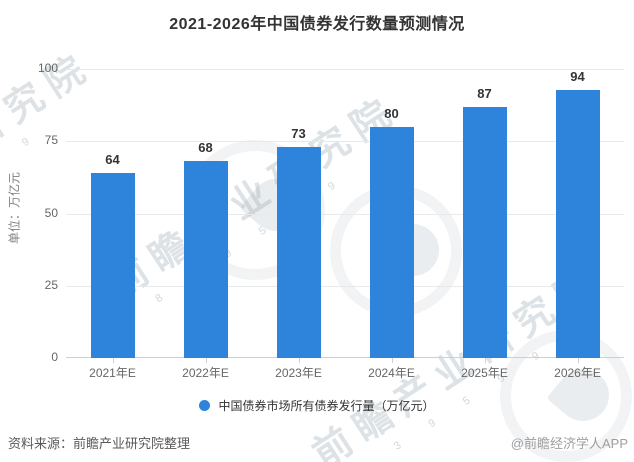  Describe the element at coordinates (345, 357) in the screenshot. I see `x-axis-line` at that location.